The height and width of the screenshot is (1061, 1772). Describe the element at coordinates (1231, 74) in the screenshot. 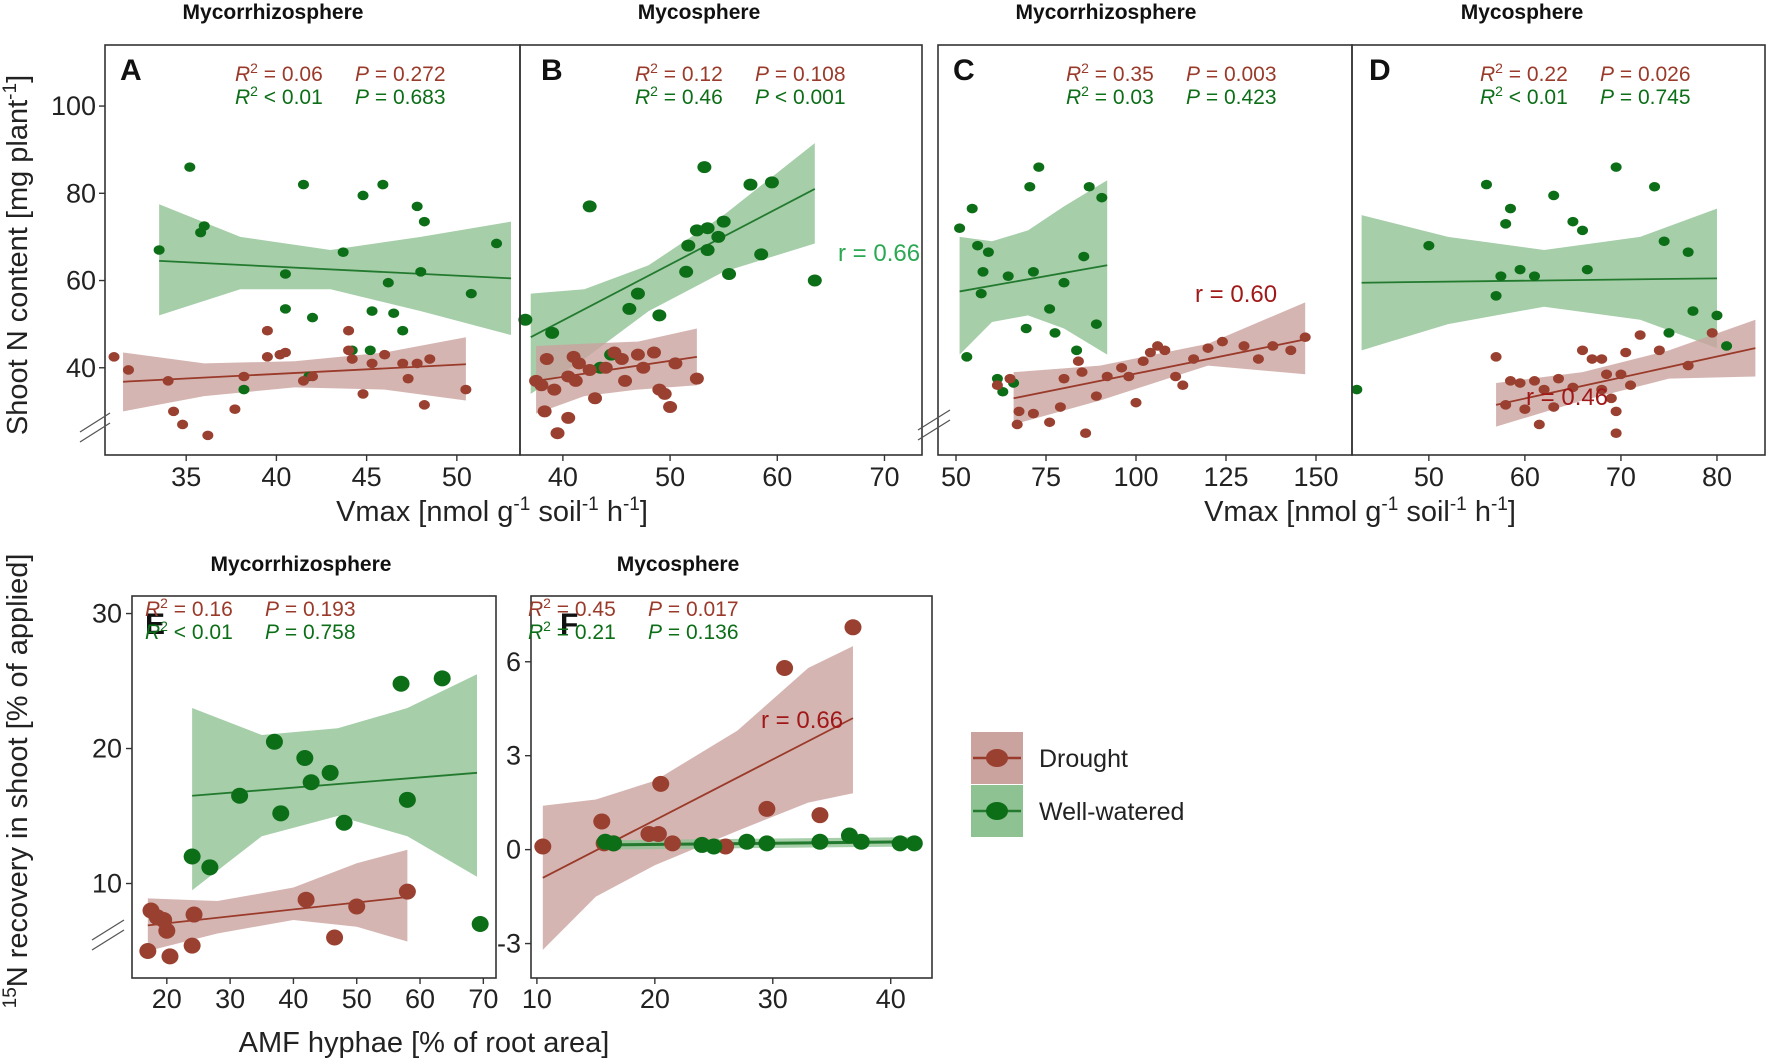

I see `stat-p-drought: P = 0.003` at that location.